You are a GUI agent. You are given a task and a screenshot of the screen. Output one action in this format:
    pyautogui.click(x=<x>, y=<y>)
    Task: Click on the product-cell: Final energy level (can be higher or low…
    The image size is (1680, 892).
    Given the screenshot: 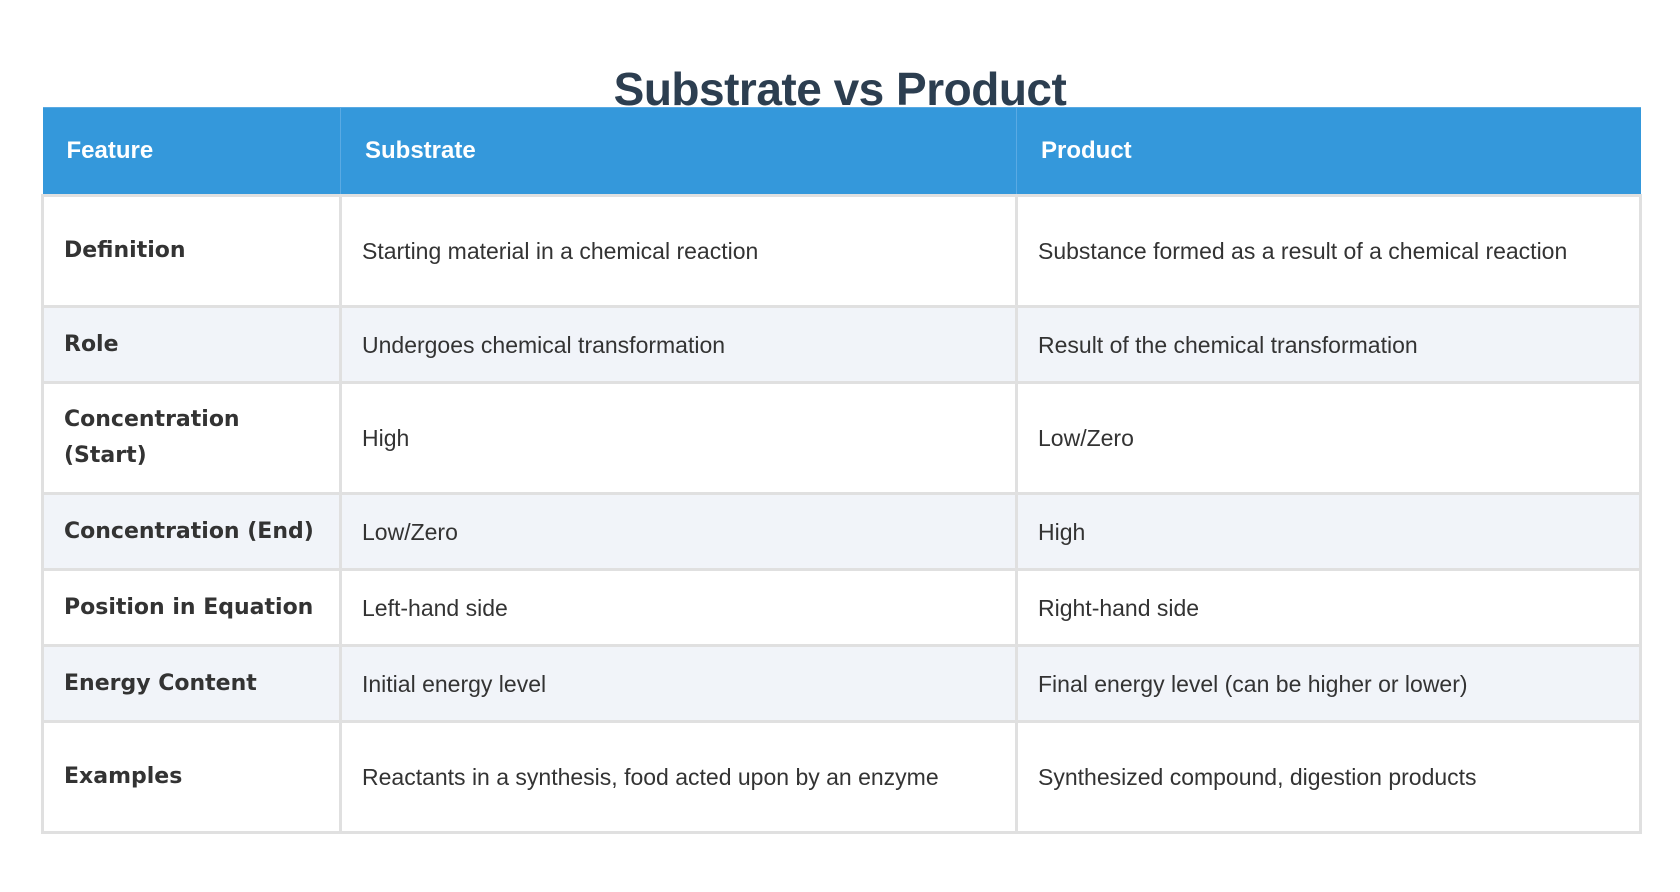 What is the action you would take?
    pyautogui.click(x=1328, y=683)
    